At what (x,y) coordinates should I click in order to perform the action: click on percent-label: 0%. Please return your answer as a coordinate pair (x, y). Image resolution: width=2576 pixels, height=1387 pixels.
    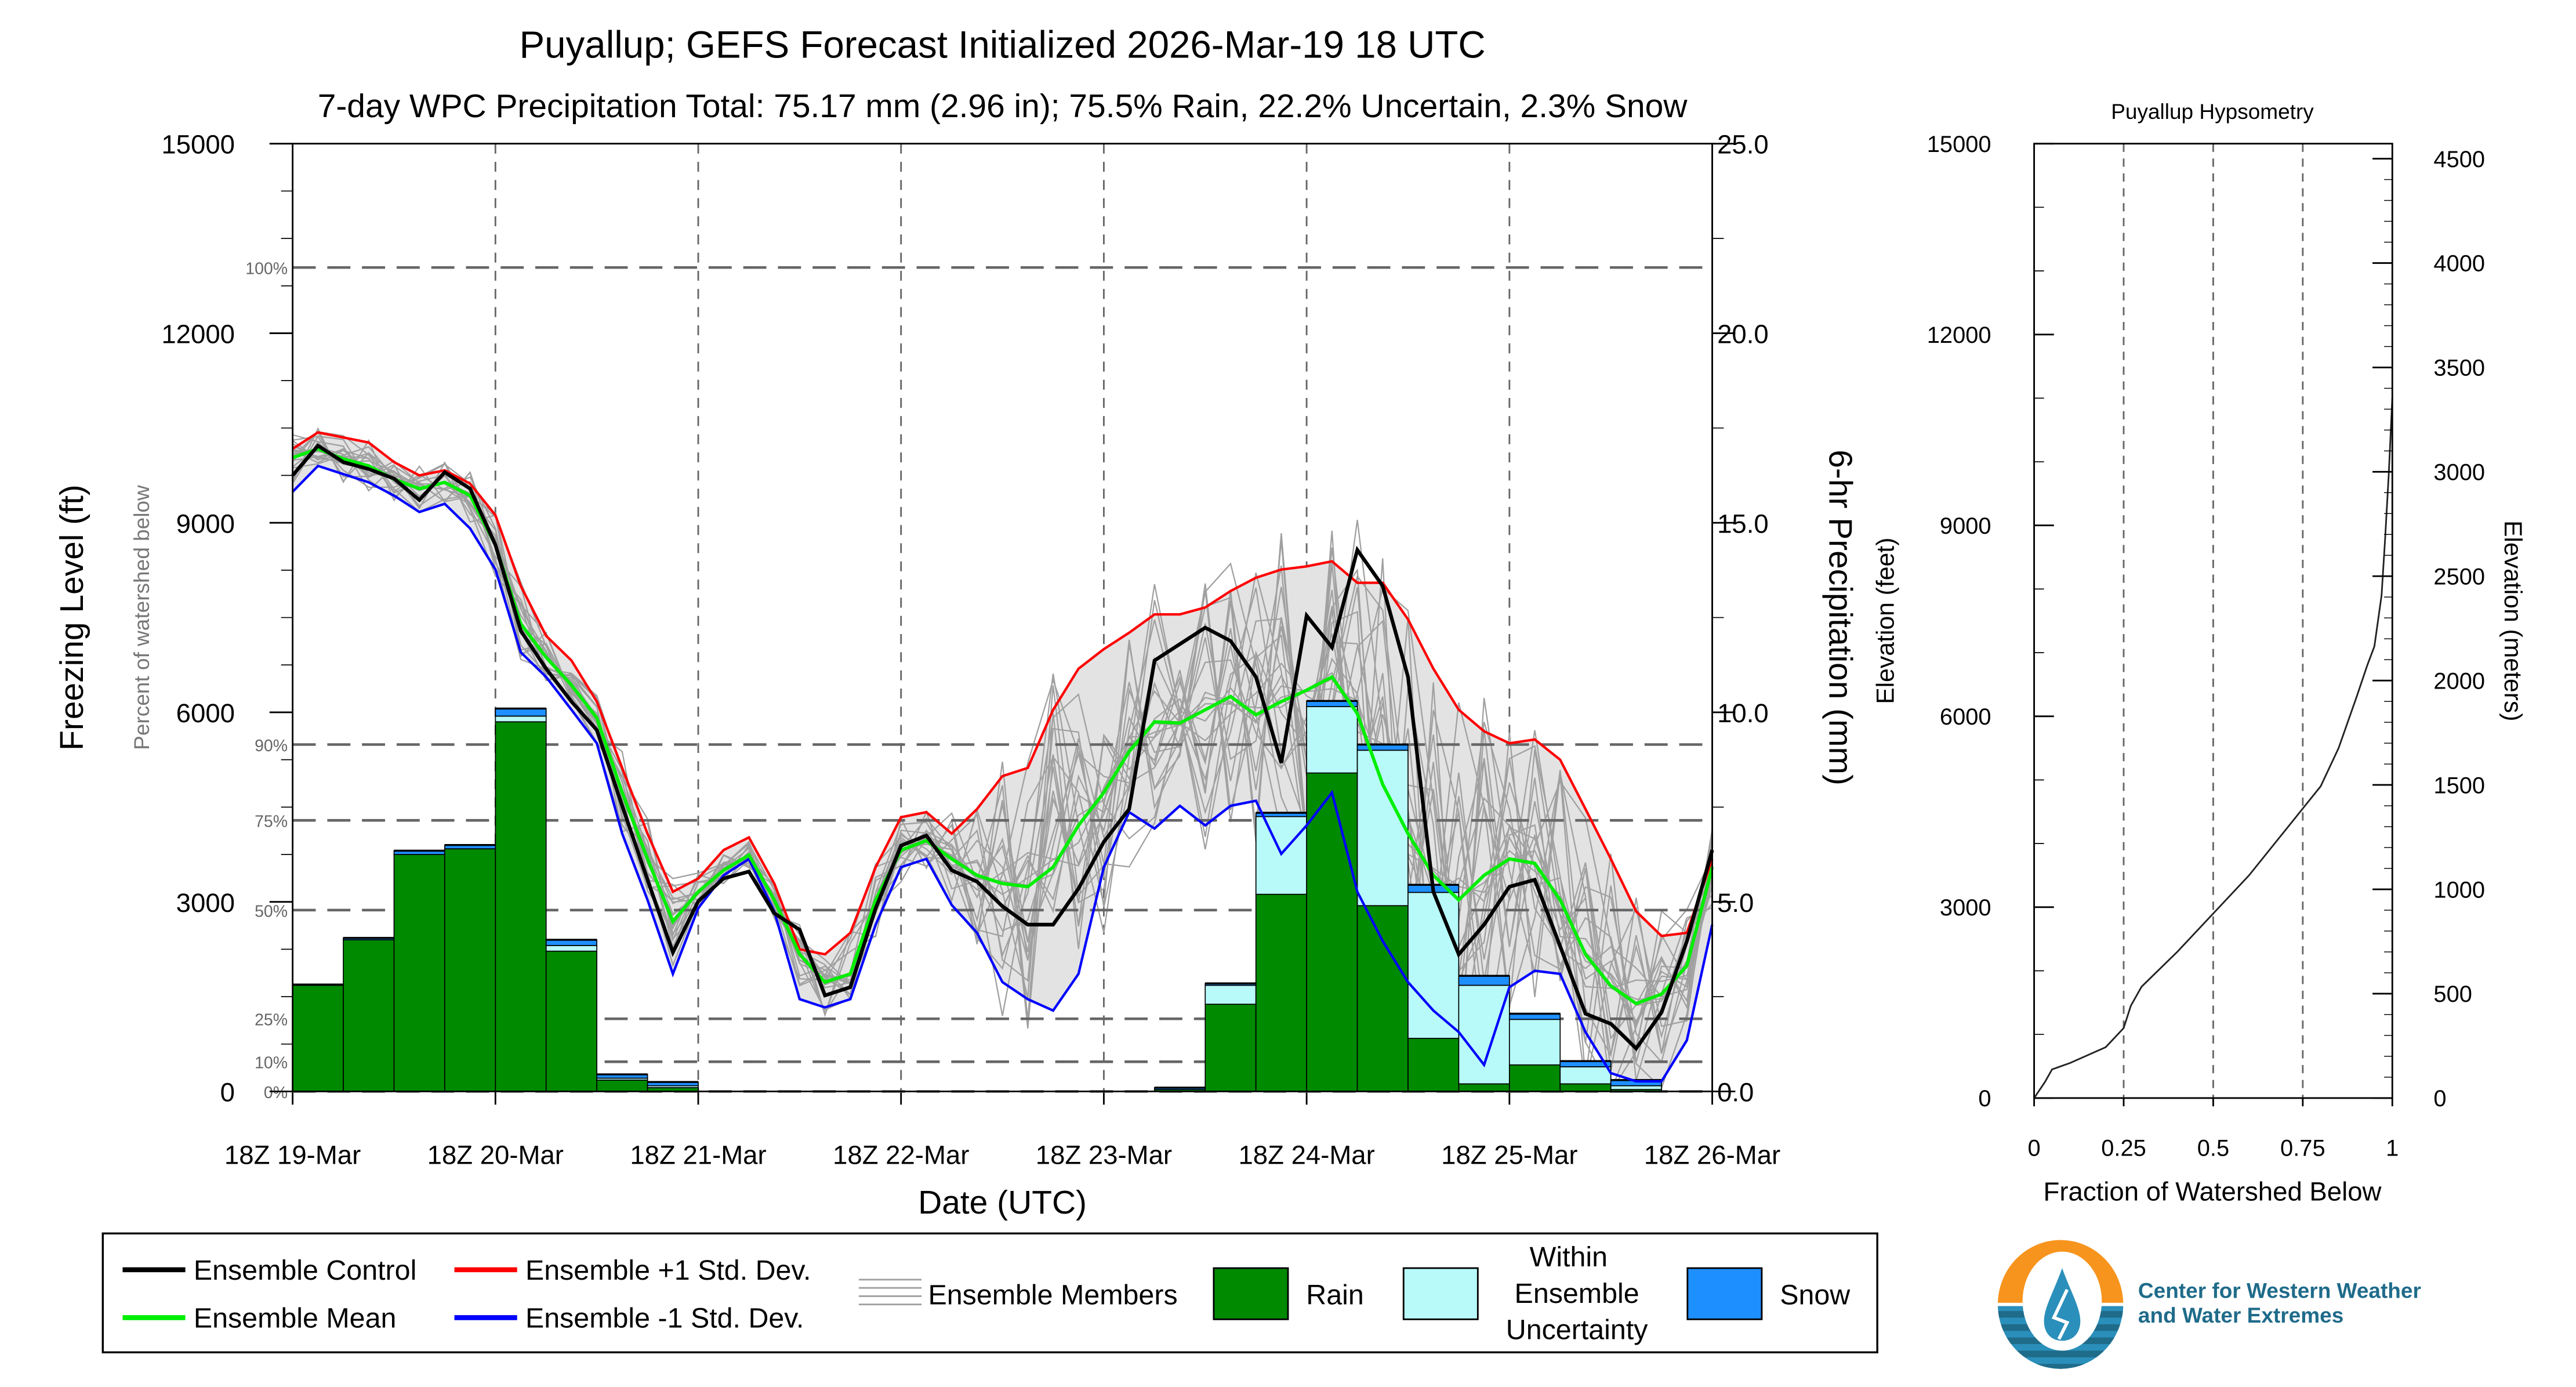
    Looking at the image, I should click on (276, 1093).